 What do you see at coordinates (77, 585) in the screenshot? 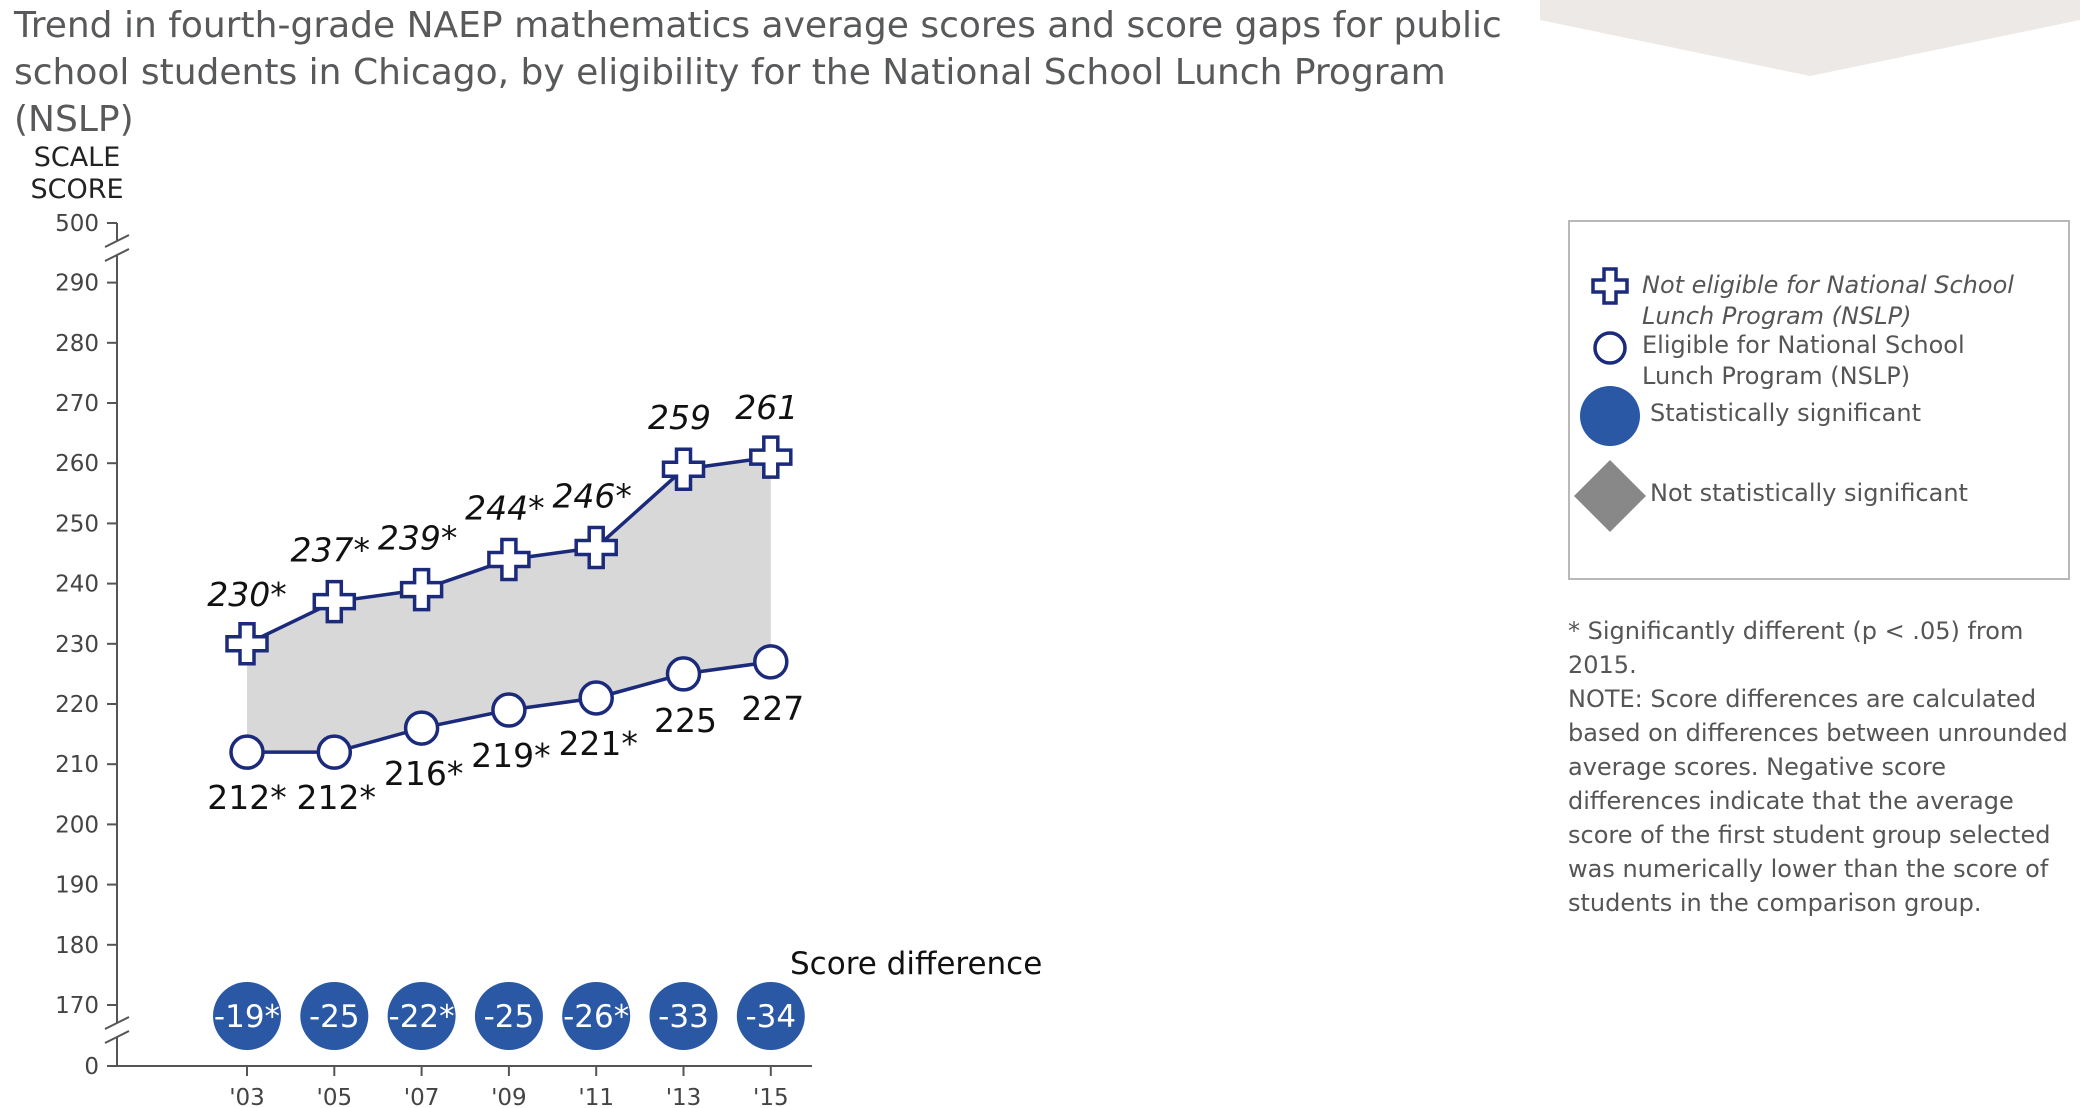
I see `y-tick-label: 240` at bounding box center [77, 585].